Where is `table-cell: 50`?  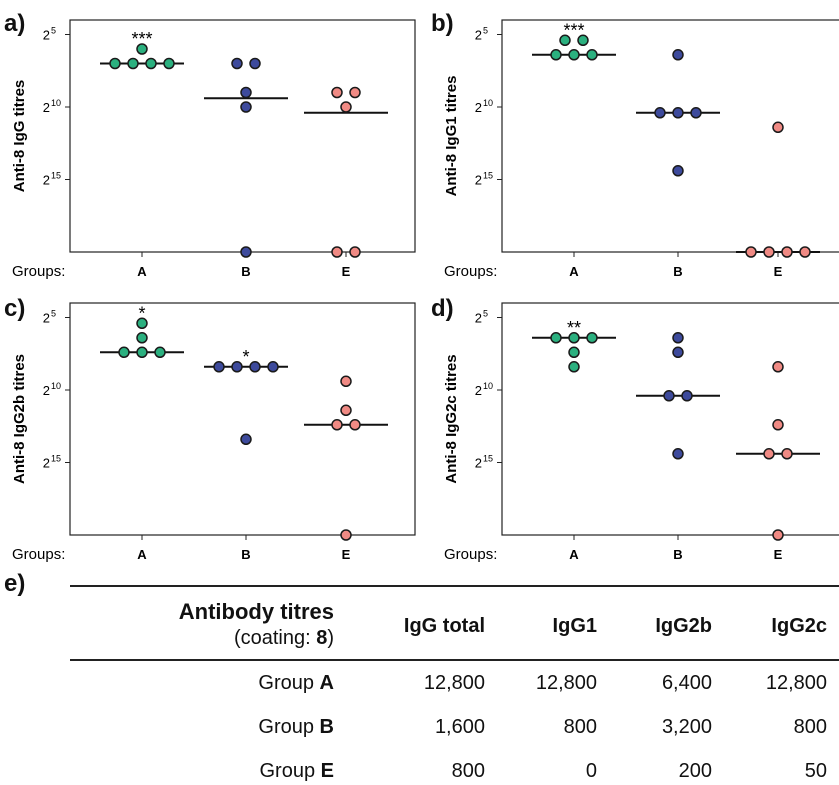
table-cell: 50 is located at coordinates (815, 771).